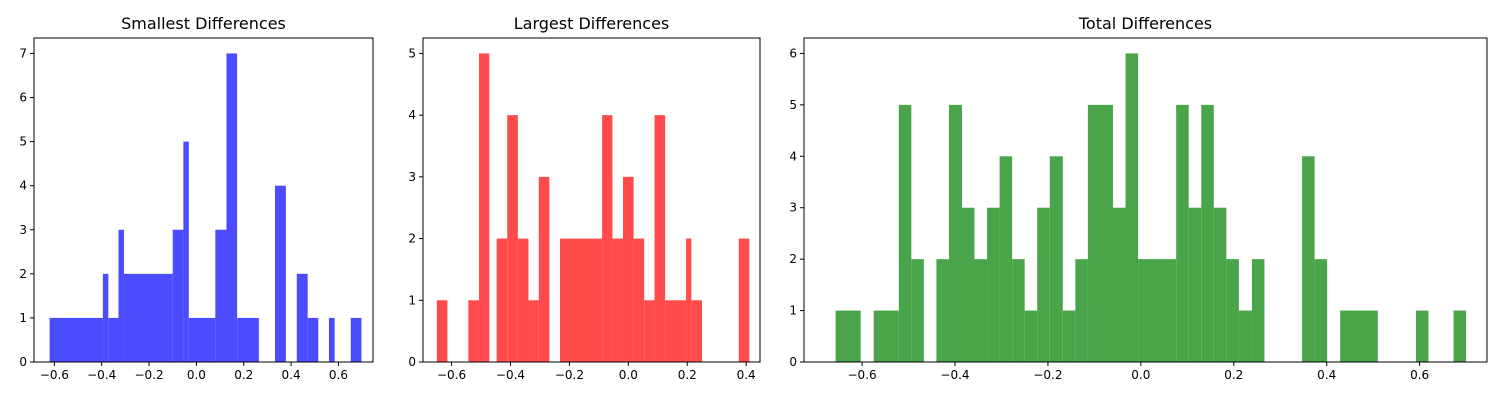  I want to click on y-tick-label: 6, so click(23, 98).